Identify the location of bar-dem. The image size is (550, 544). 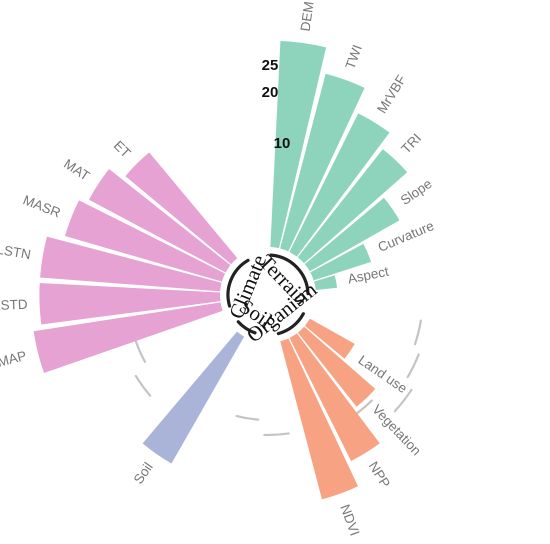
(298, 144).